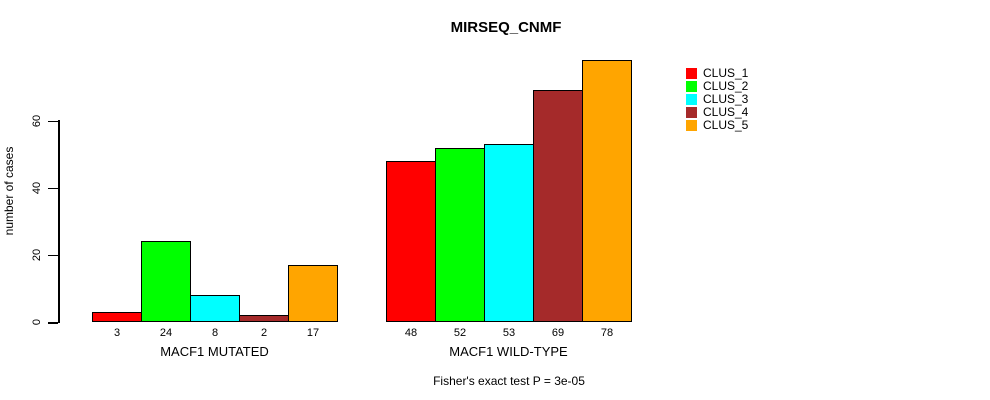 The height and width of the screenshot is (400, 990). Describe the element at coordinates (508, 351) in the screenshot. I see `x-axis-category-label: MACF1 WILD-TYPE` at that location.